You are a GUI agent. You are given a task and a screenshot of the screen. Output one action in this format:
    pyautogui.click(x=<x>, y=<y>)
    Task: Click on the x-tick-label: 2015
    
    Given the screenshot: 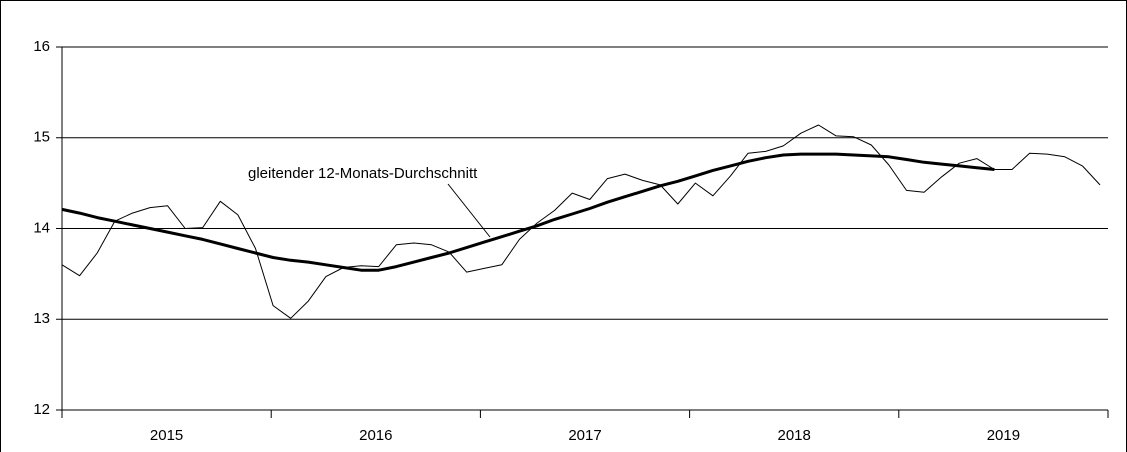 What is the action you would take?
    pyautogui.click(x=166, y=435)
    